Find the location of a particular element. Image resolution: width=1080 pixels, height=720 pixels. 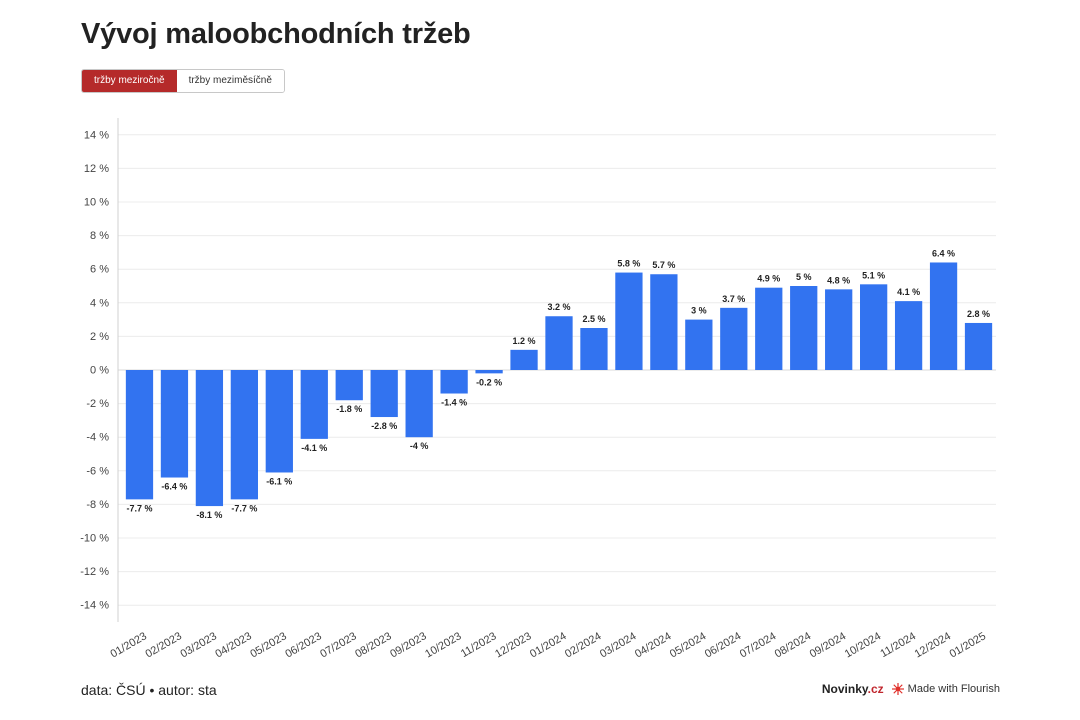

data-label: 5.1 % is located at coordinates (873, 275).